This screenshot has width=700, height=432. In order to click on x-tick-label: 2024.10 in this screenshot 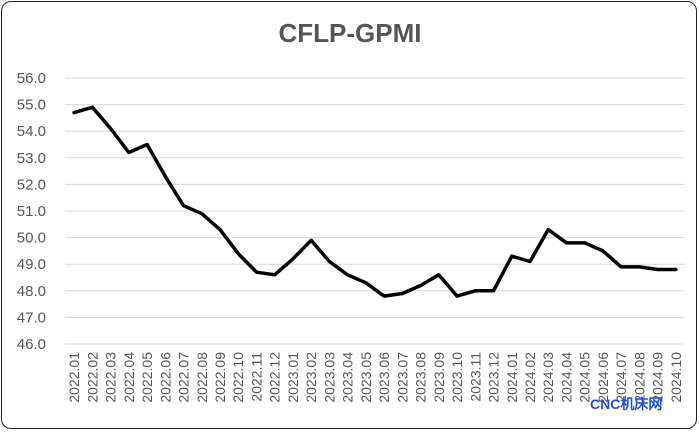, I will do `click(676, 377)`.